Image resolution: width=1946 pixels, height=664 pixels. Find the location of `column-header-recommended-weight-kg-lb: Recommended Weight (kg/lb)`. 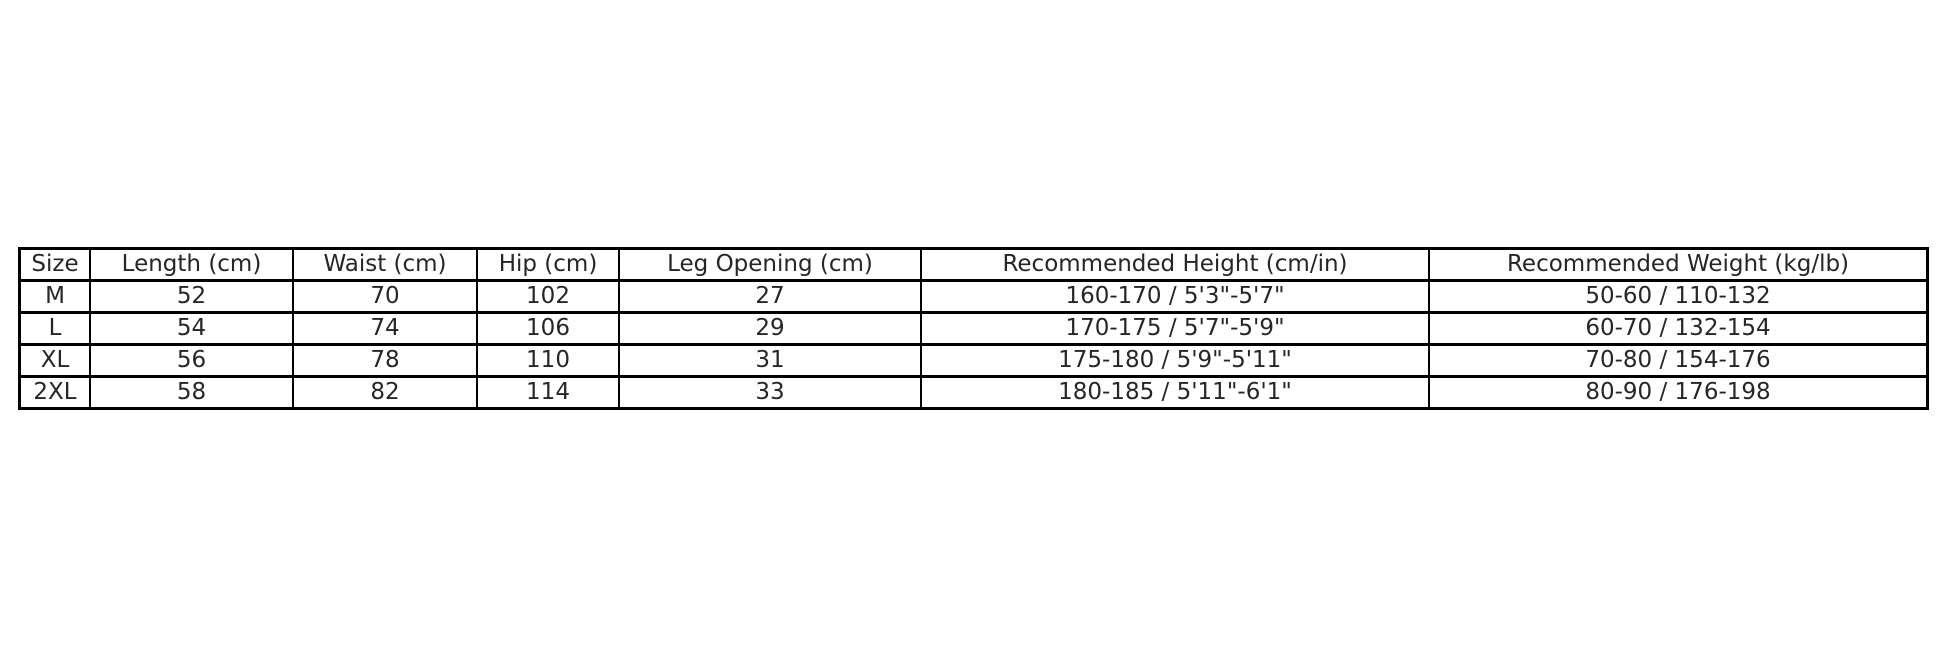

column-header-recommended-weight-kg-lb: Recommended Weight (kg/lb) is located at coordinates (1678, 264).